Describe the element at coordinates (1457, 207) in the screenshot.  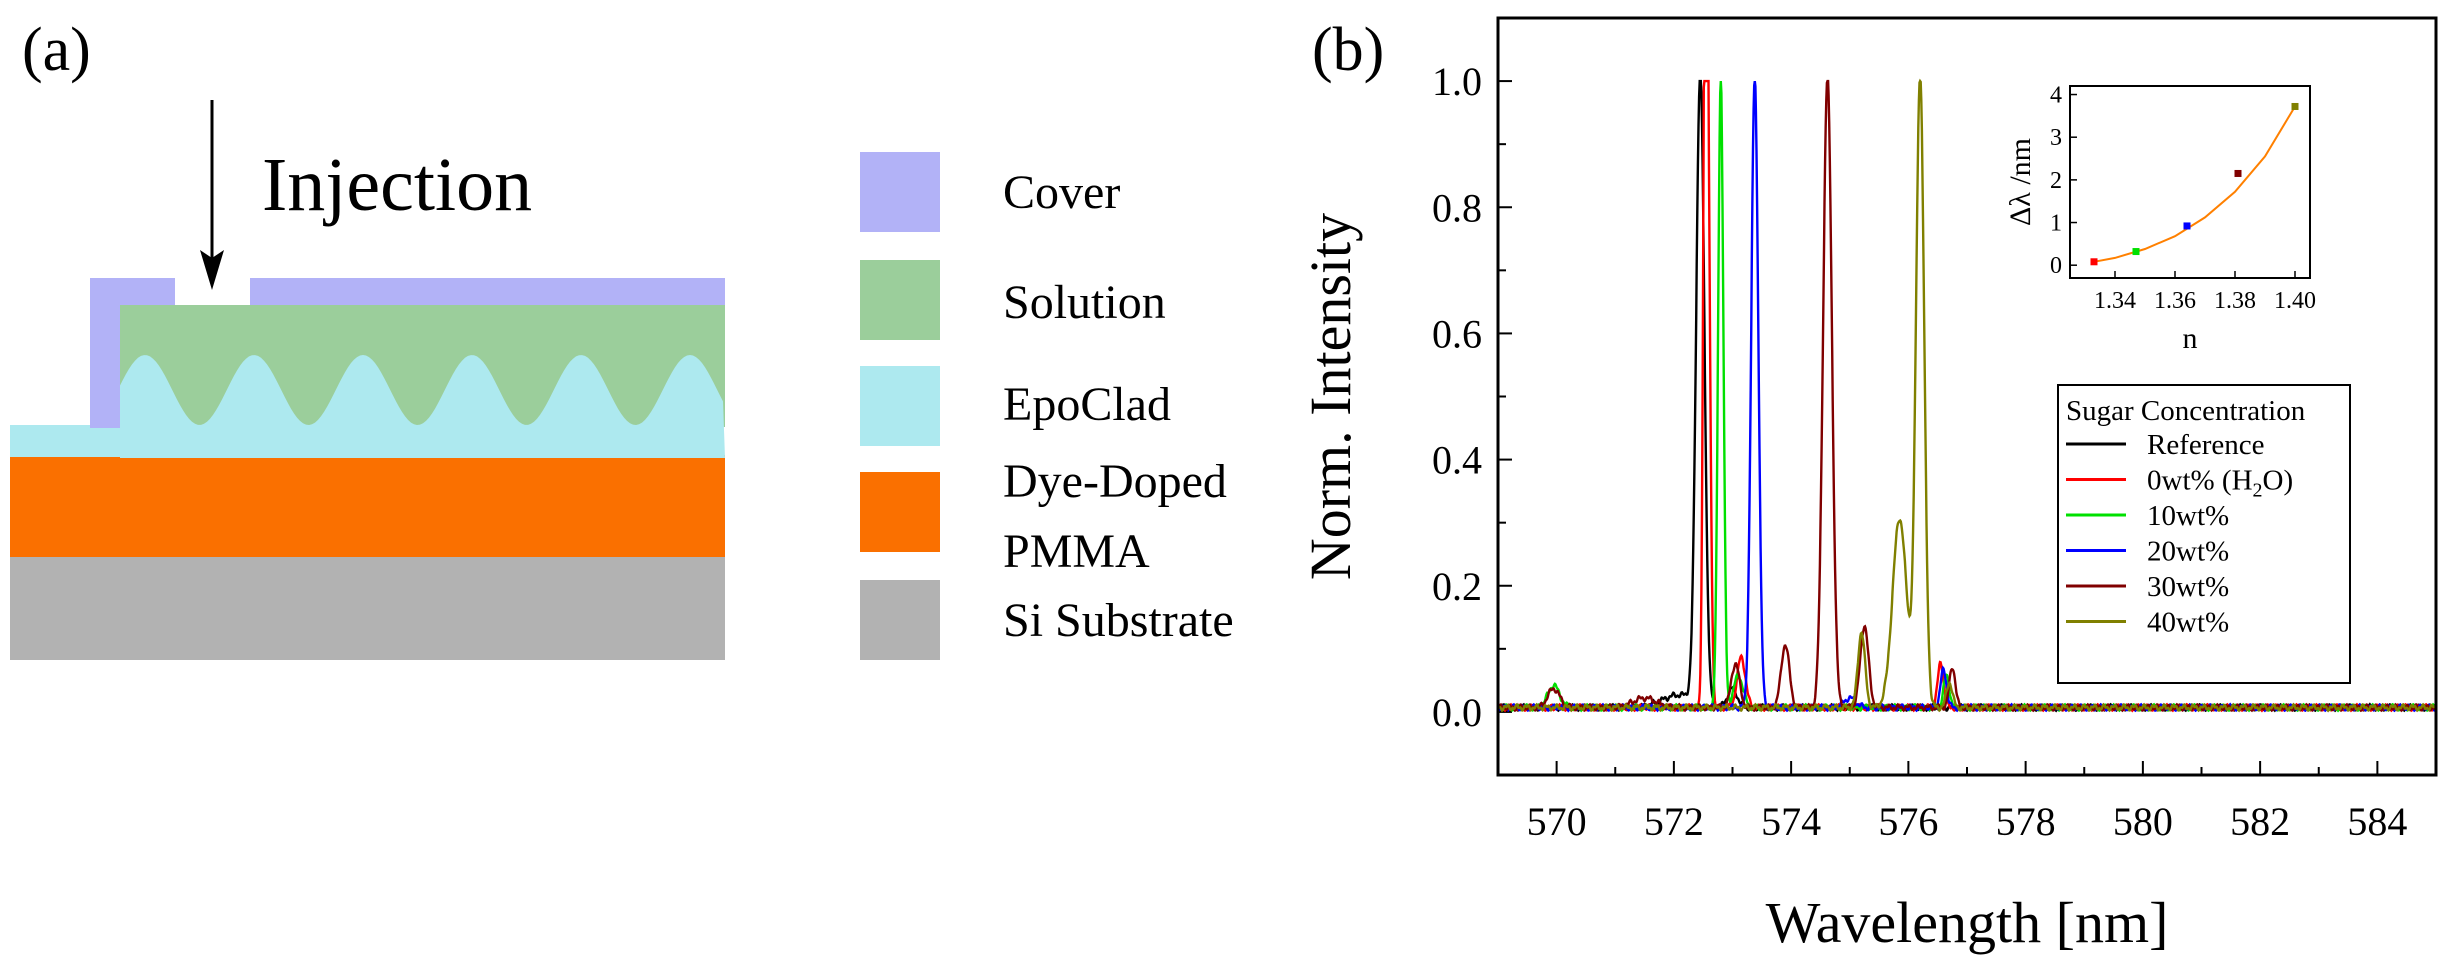
I see `y-tick-label: 0.8` at that location.